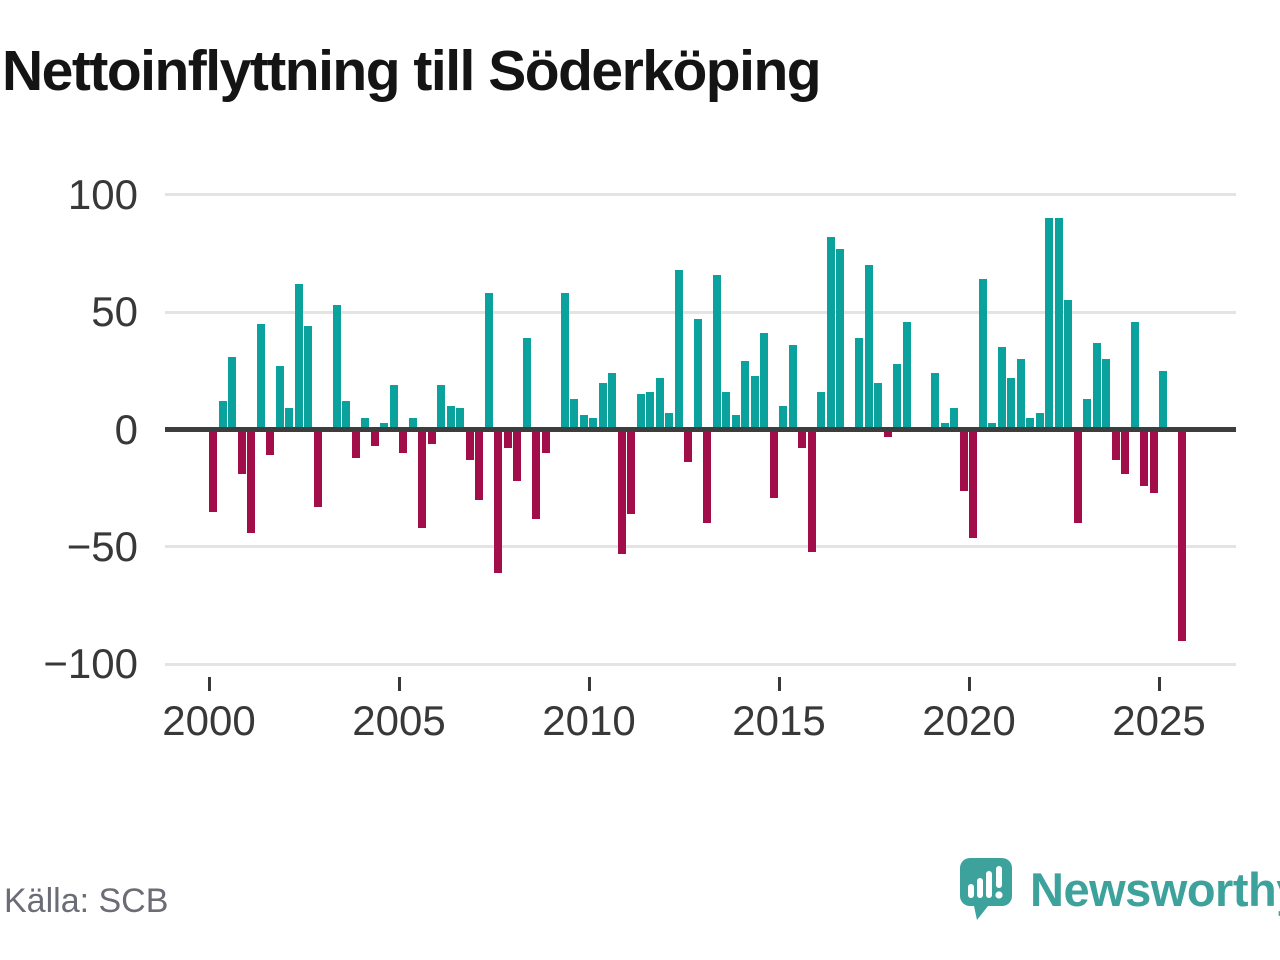 This screenshot has height=960, width=1280. Describe the element at coordinates (726, 410) in the screenshot. I see `bar-2013-q3` at that location.